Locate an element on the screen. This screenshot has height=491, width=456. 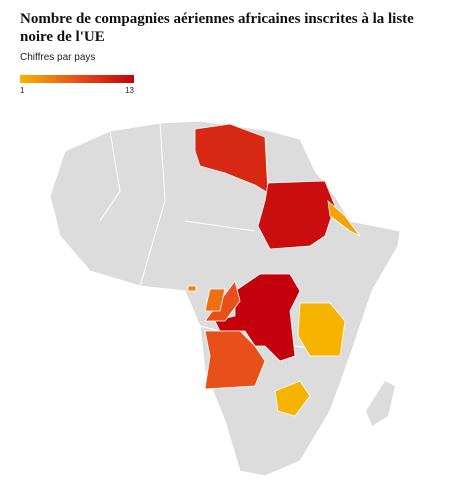
legend-bar is located at coordinates (77, 79).